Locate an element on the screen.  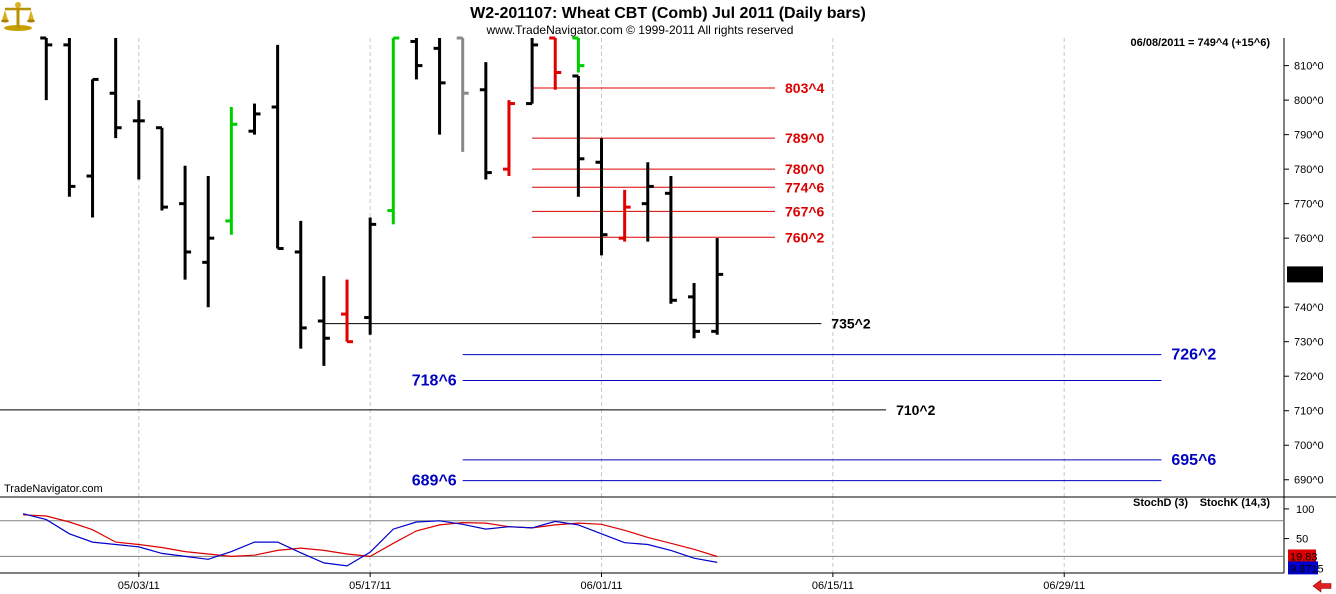
y-tick-label: 760^0 is located at coordinates (1309, 239).